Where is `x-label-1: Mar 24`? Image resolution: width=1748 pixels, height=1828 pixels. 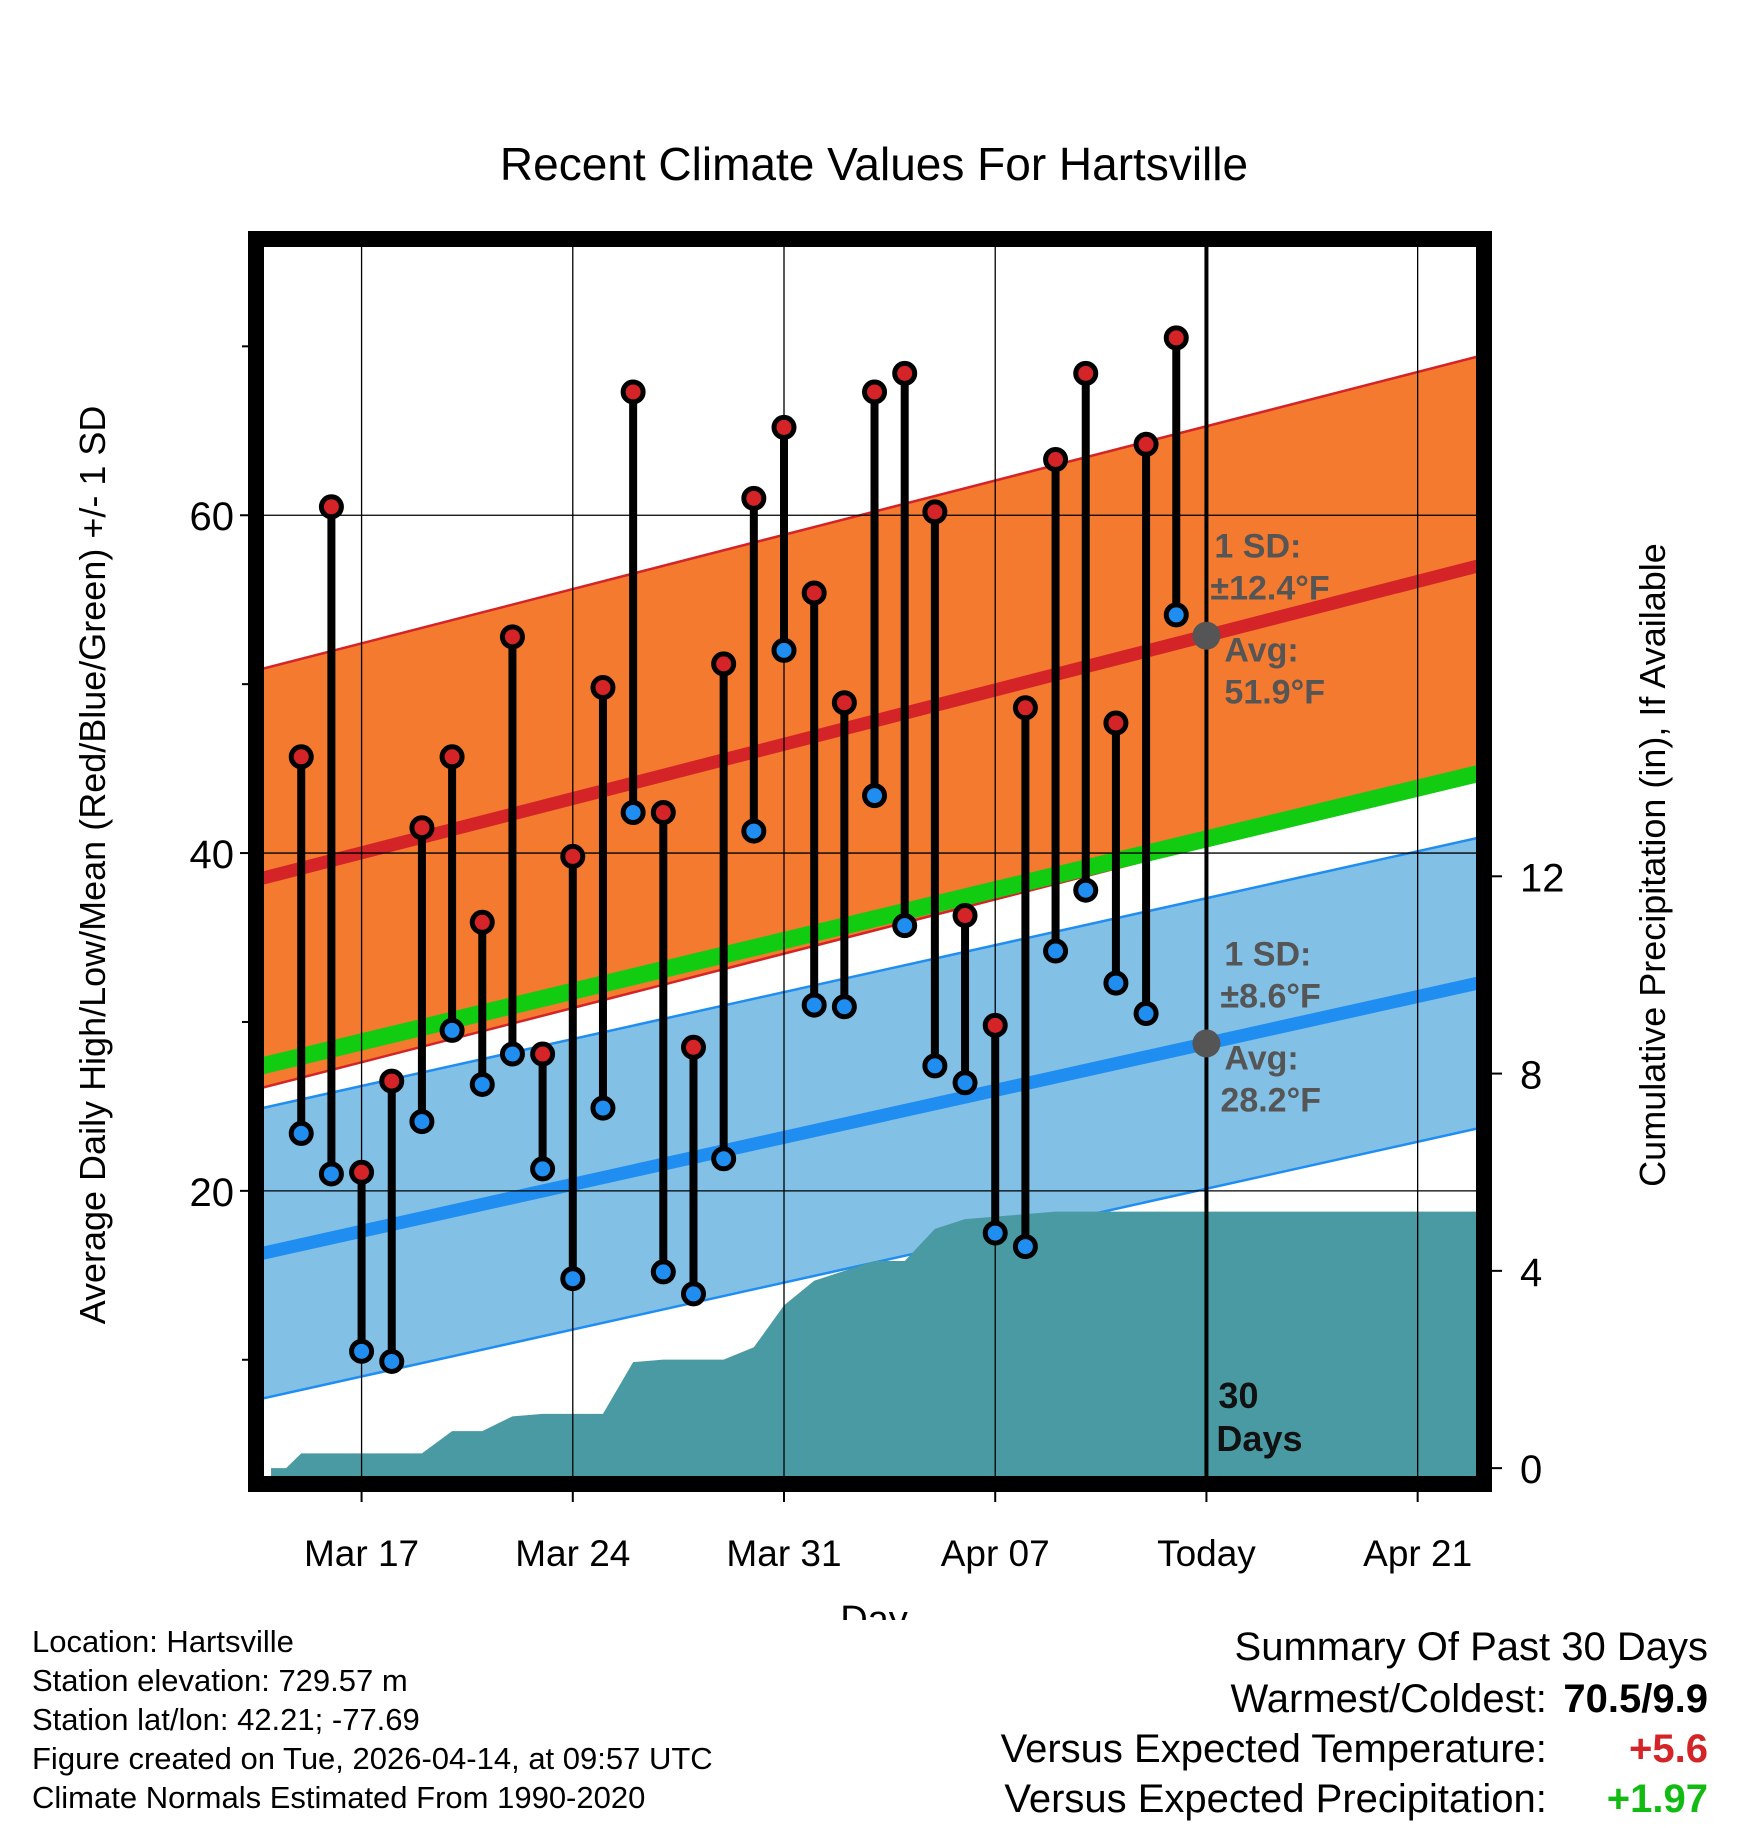
x-label-1: Mar 24 is located at coordinates (572, 1553).